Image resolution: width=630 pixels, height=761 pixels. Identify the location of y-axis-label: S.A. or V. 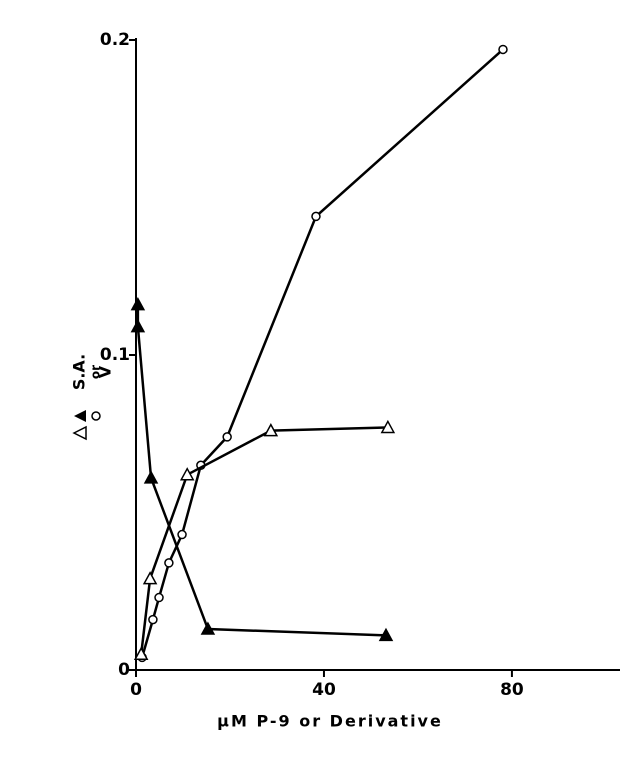
(92, 397).